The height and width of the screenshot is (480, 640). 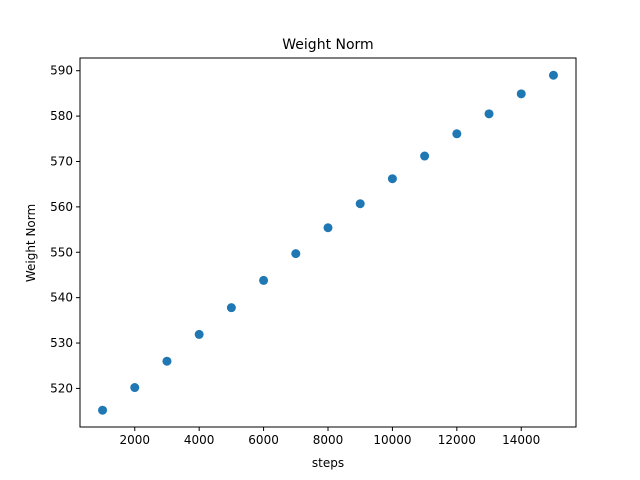 What do you see at coordinates (134, 440) in the screenshot?
I see `x-tick-label: 2000` at bounding box center [134, 440].